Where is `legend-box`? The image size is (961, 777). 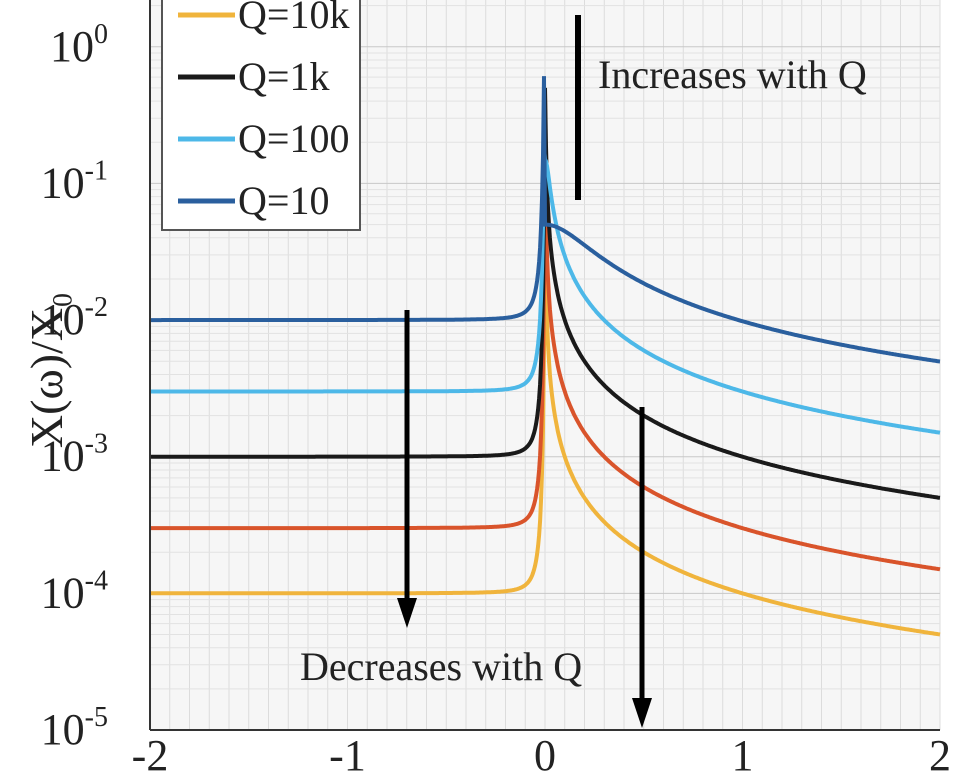
legend-box is located at coordinates (261, 115).